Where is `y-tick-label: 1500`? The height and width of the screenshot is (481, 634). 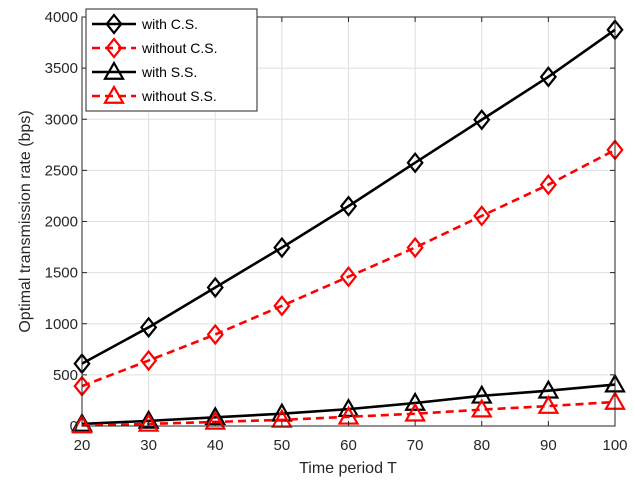
y-tick-label: 1500 is located at coordinates (61, 273).